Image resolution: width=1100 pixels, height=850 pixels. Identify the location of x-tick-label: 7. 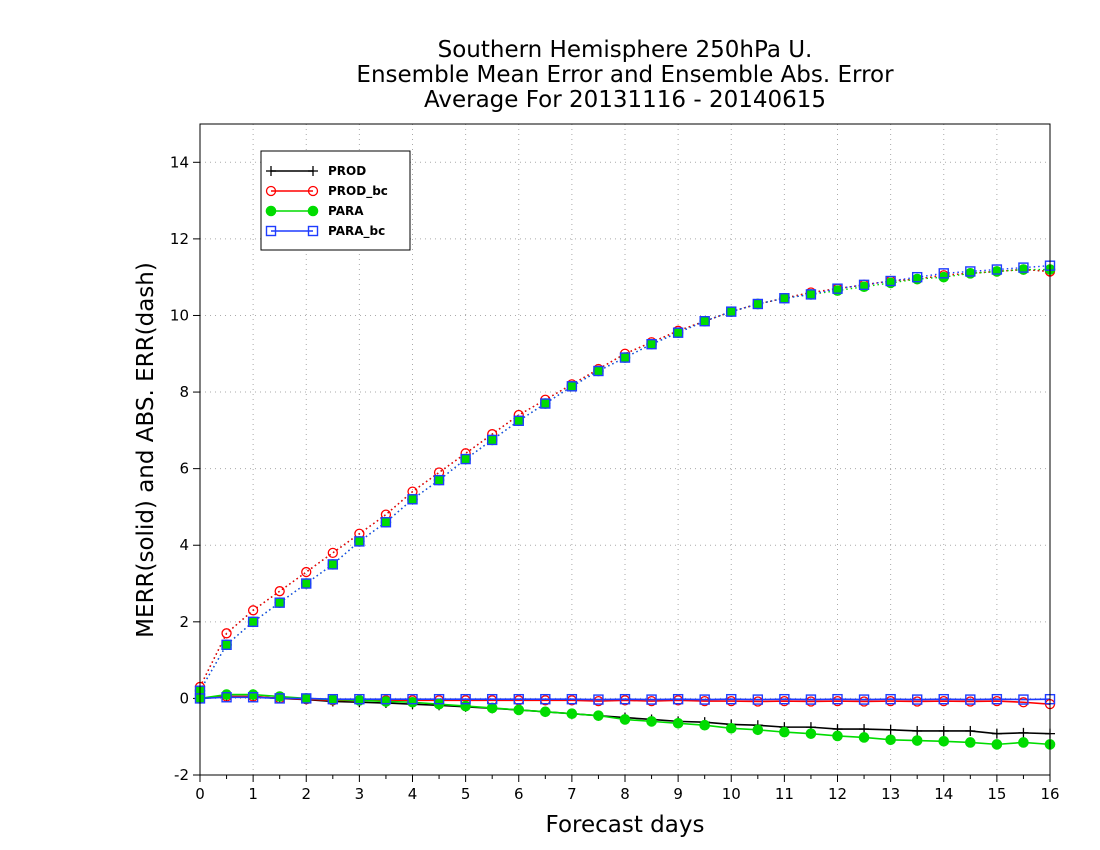
(572, 794).